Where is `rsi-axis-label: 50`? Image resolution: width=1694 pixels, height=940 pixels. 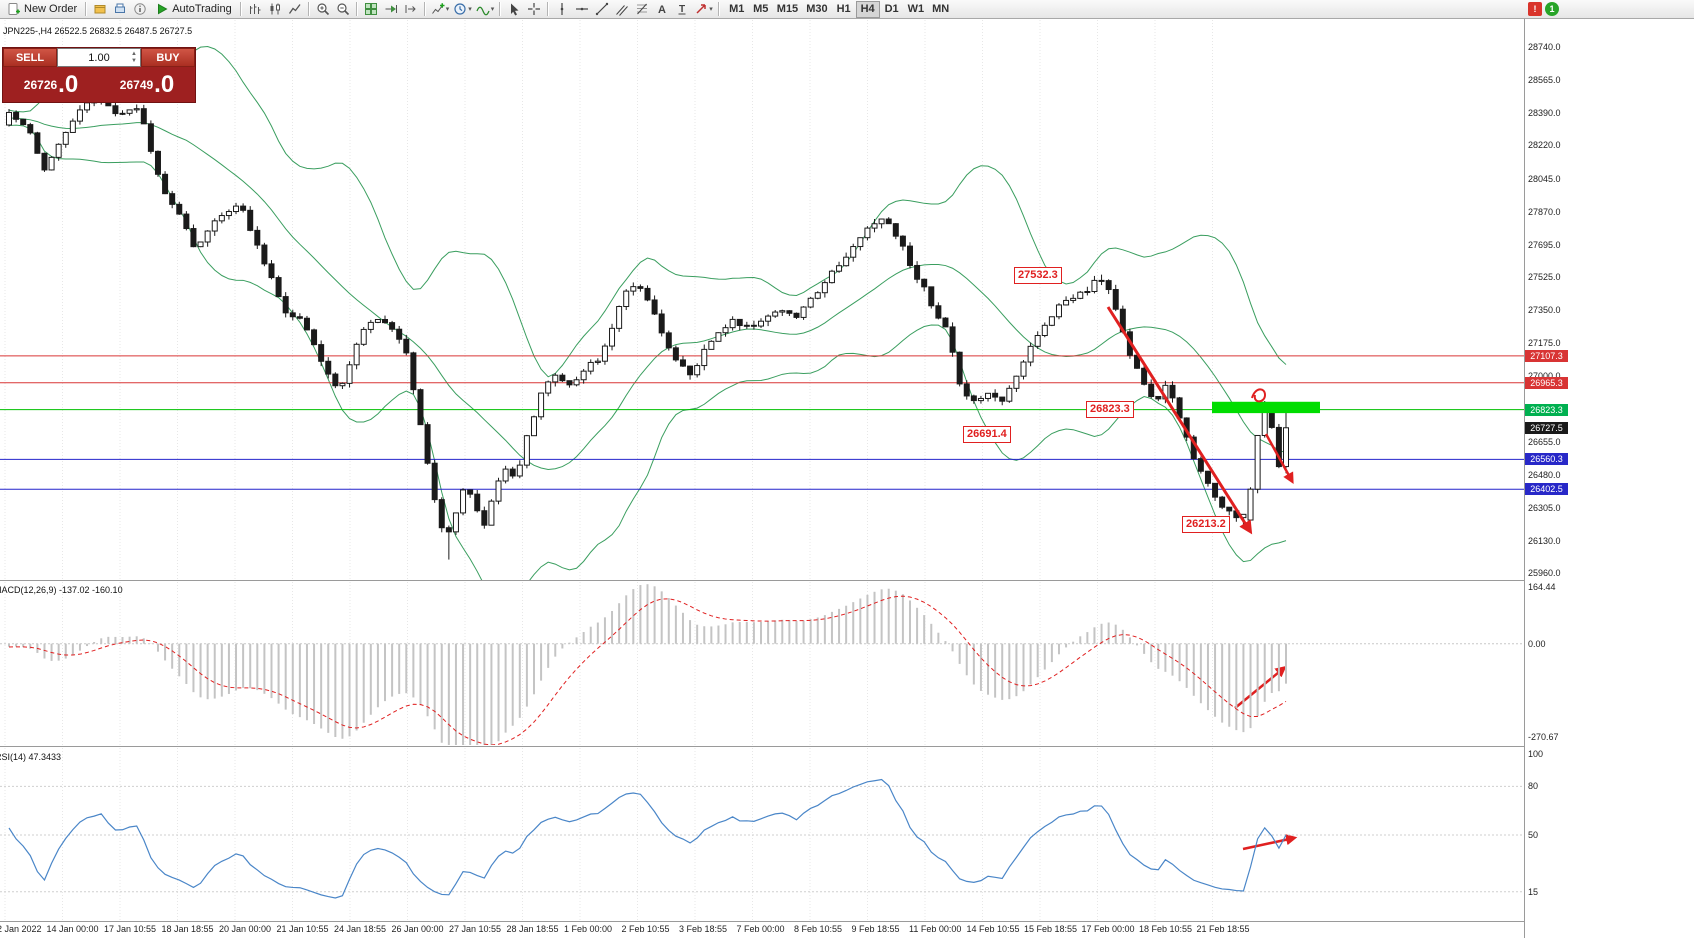
rsi-axis-label: 50 is located at coordinates (1533, 835).